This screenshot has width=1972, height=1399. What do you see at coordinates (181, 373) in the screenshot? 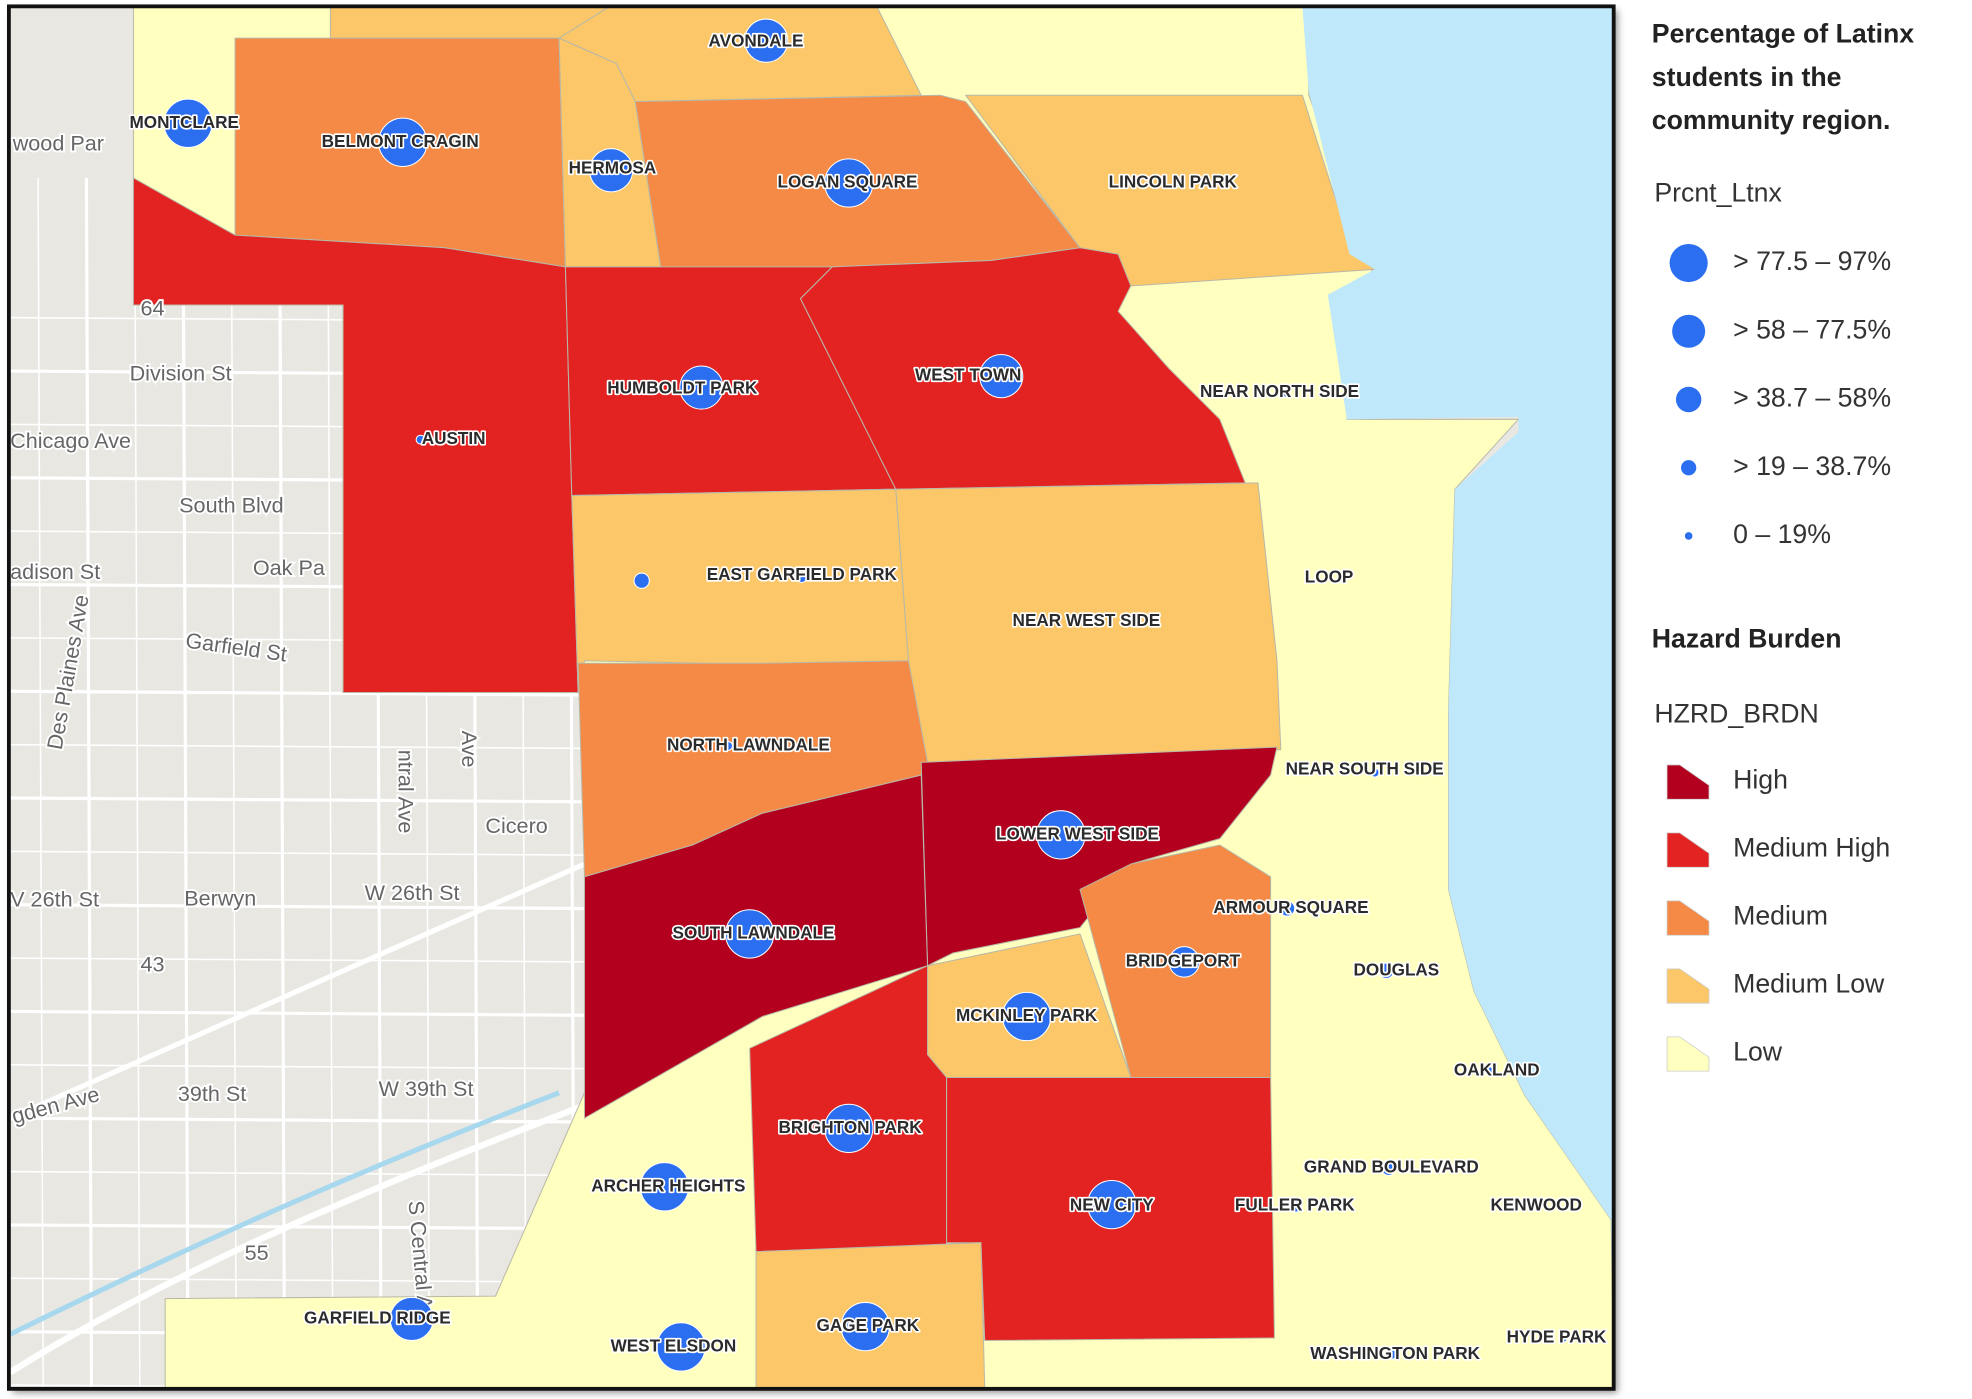
I see `street-label: Division St` at bounding box center [181, 373].